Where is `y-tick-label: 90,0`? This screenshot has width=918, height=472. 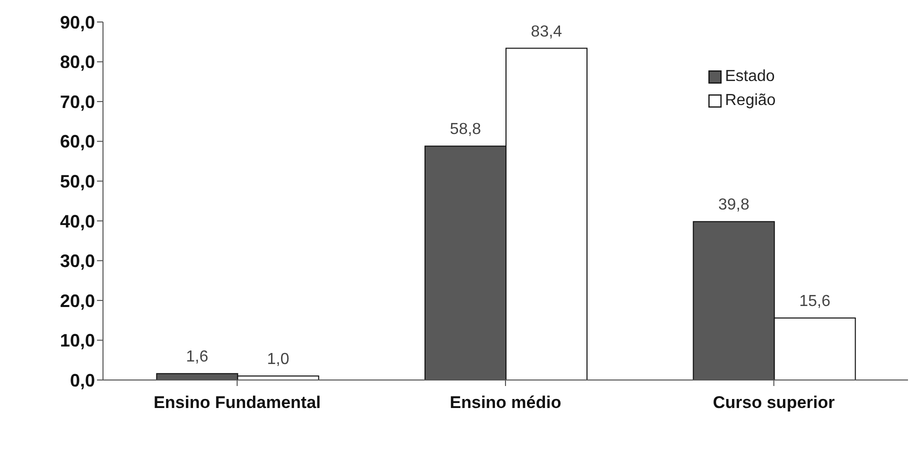 y-tick-label: 90,0 is located at coordinates (77, 22).